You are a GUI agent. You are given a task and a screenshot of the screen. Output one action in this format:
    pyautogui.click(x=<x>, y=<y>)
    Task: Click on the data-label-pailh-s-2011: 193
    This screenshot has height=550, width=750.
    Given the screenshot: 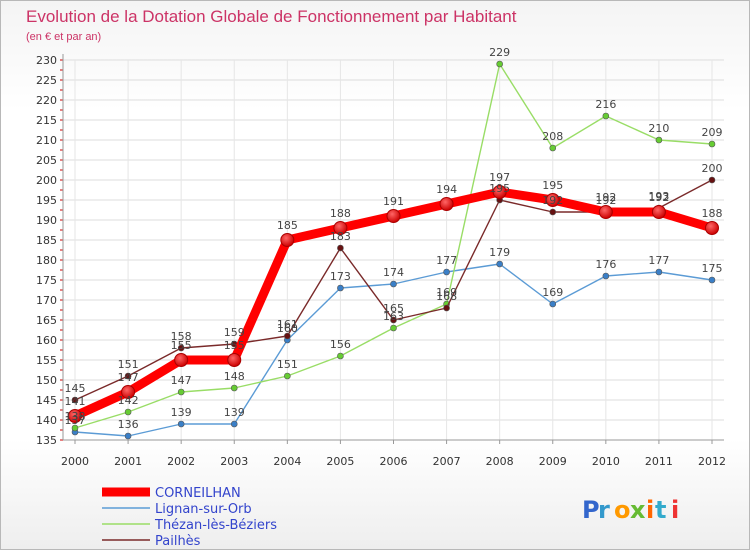 What is the action you would take?
    pyautogui.click(x=658, y=196)
    